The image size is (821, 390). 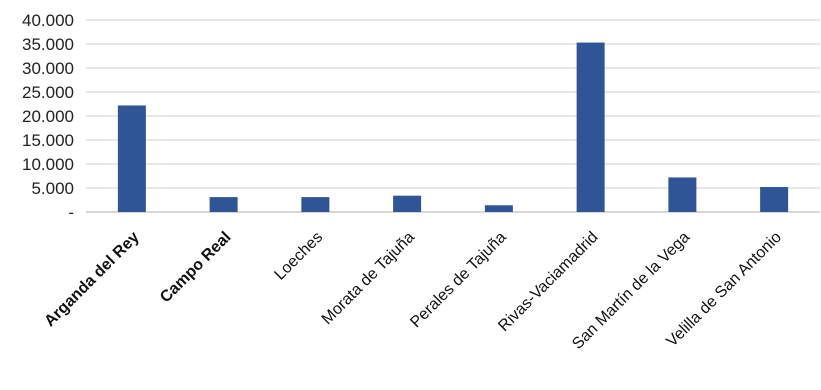 What do you see at coordinates (548, 282) in the screenshot?
I see `x-category-label: Rivas-Vaciamadrid` at bounding box center [548, 282].